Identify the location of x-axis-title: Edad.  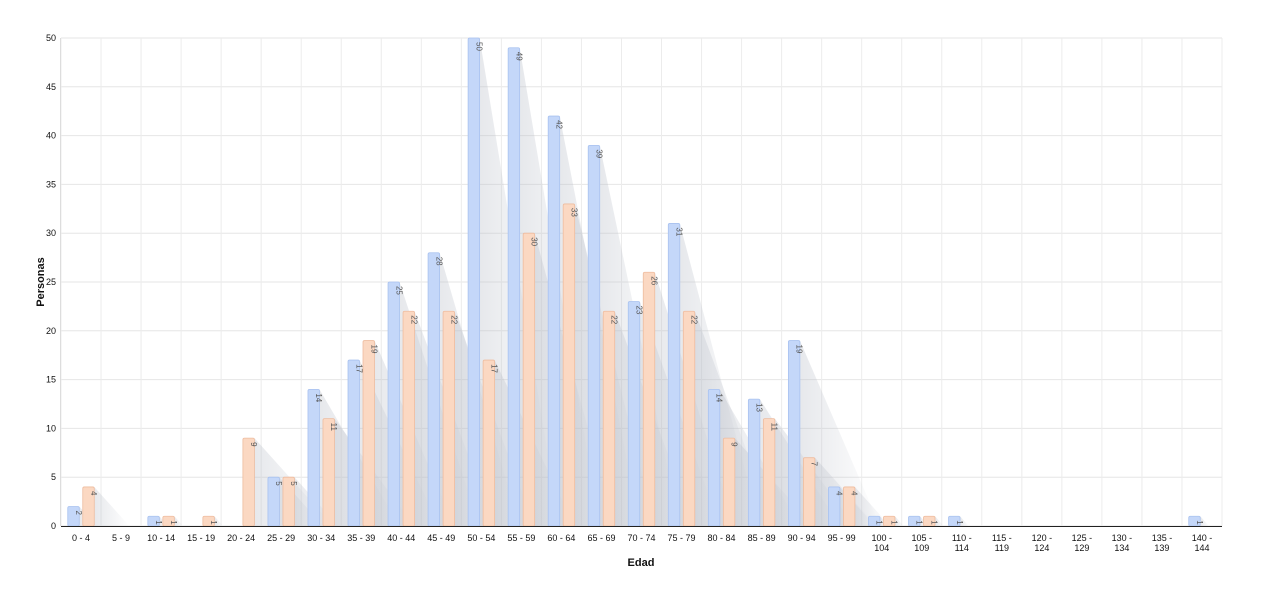
(641, 563).